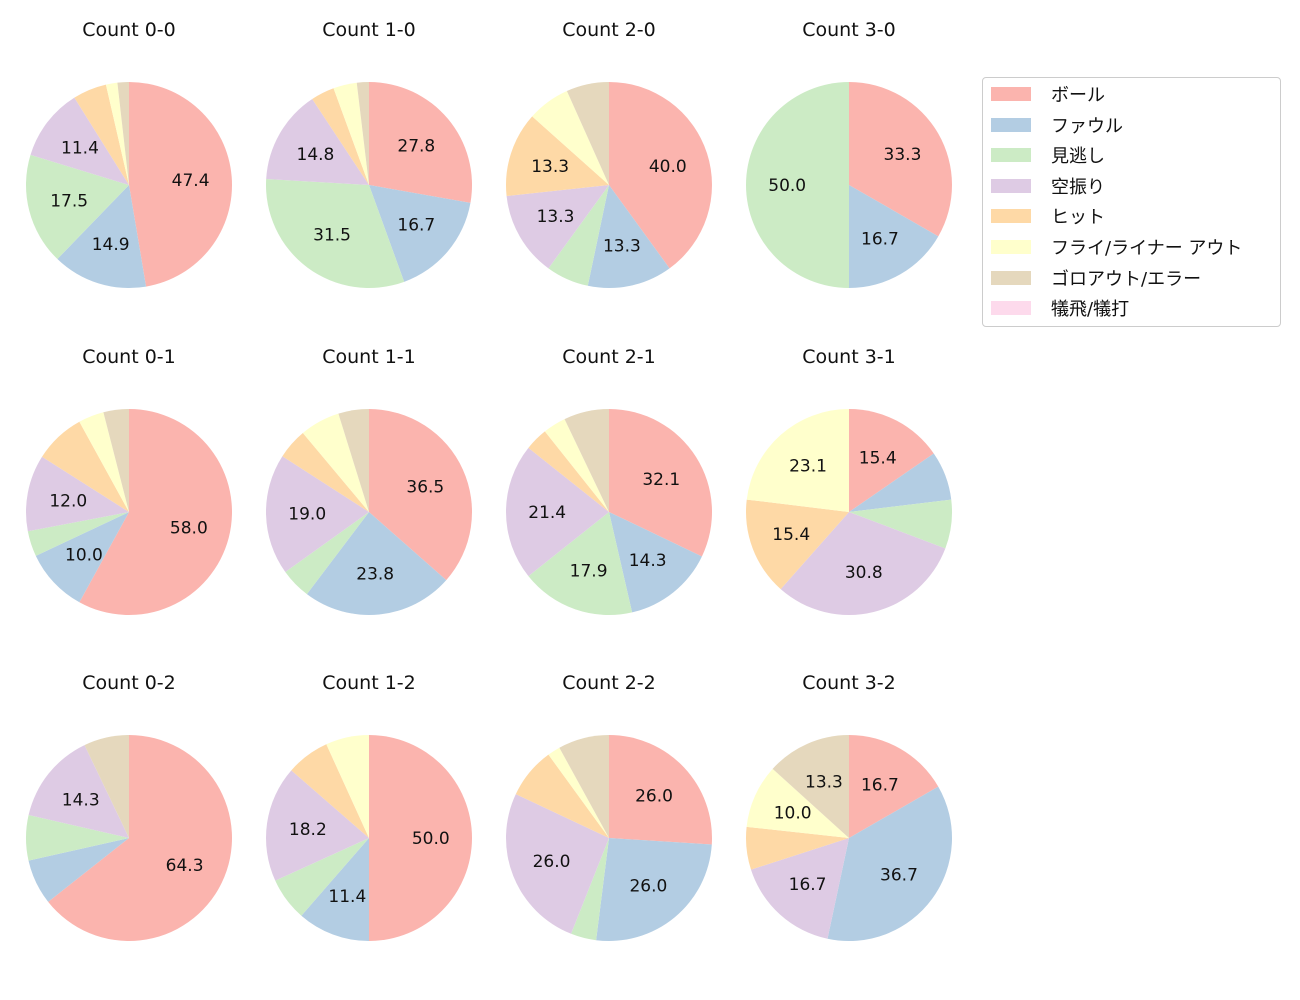 The image size is (1300, 1000). Describe the element at coordinates (1116, 247) in the screenshot. I see `legend-item: フライ/ライナー アウト` at that location.